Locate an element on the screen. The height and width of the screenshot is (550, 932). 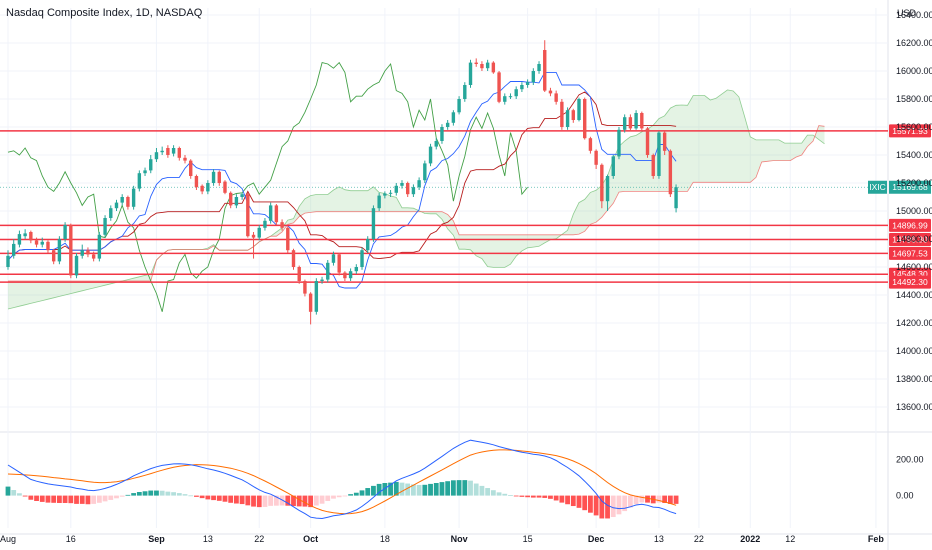
price-tick-label: 13800.00 is located at coordinates (914, 379).